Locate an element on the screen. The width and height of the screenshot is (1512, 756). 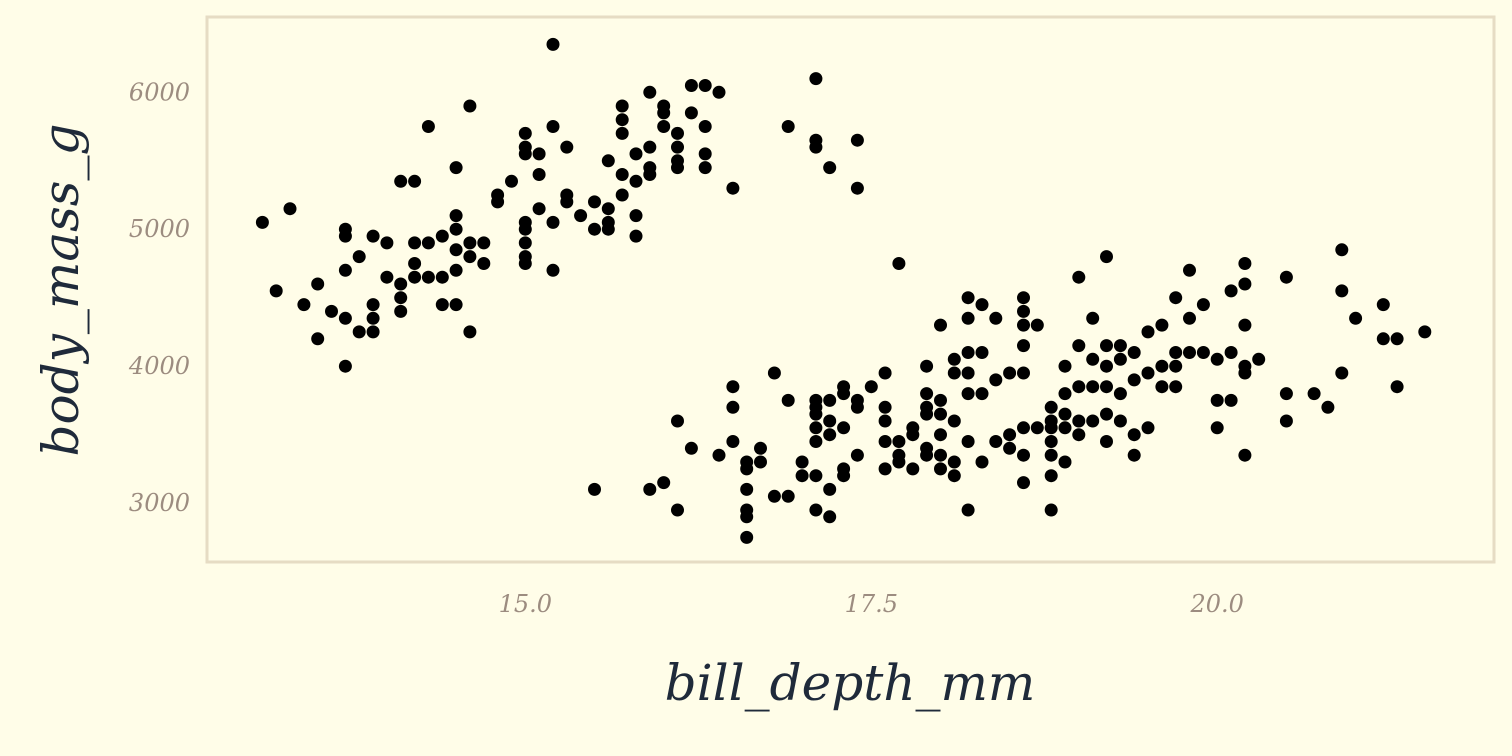
x-axis-ticks: 15.0 17.5 20.0 is located at coordinates (871, 604).